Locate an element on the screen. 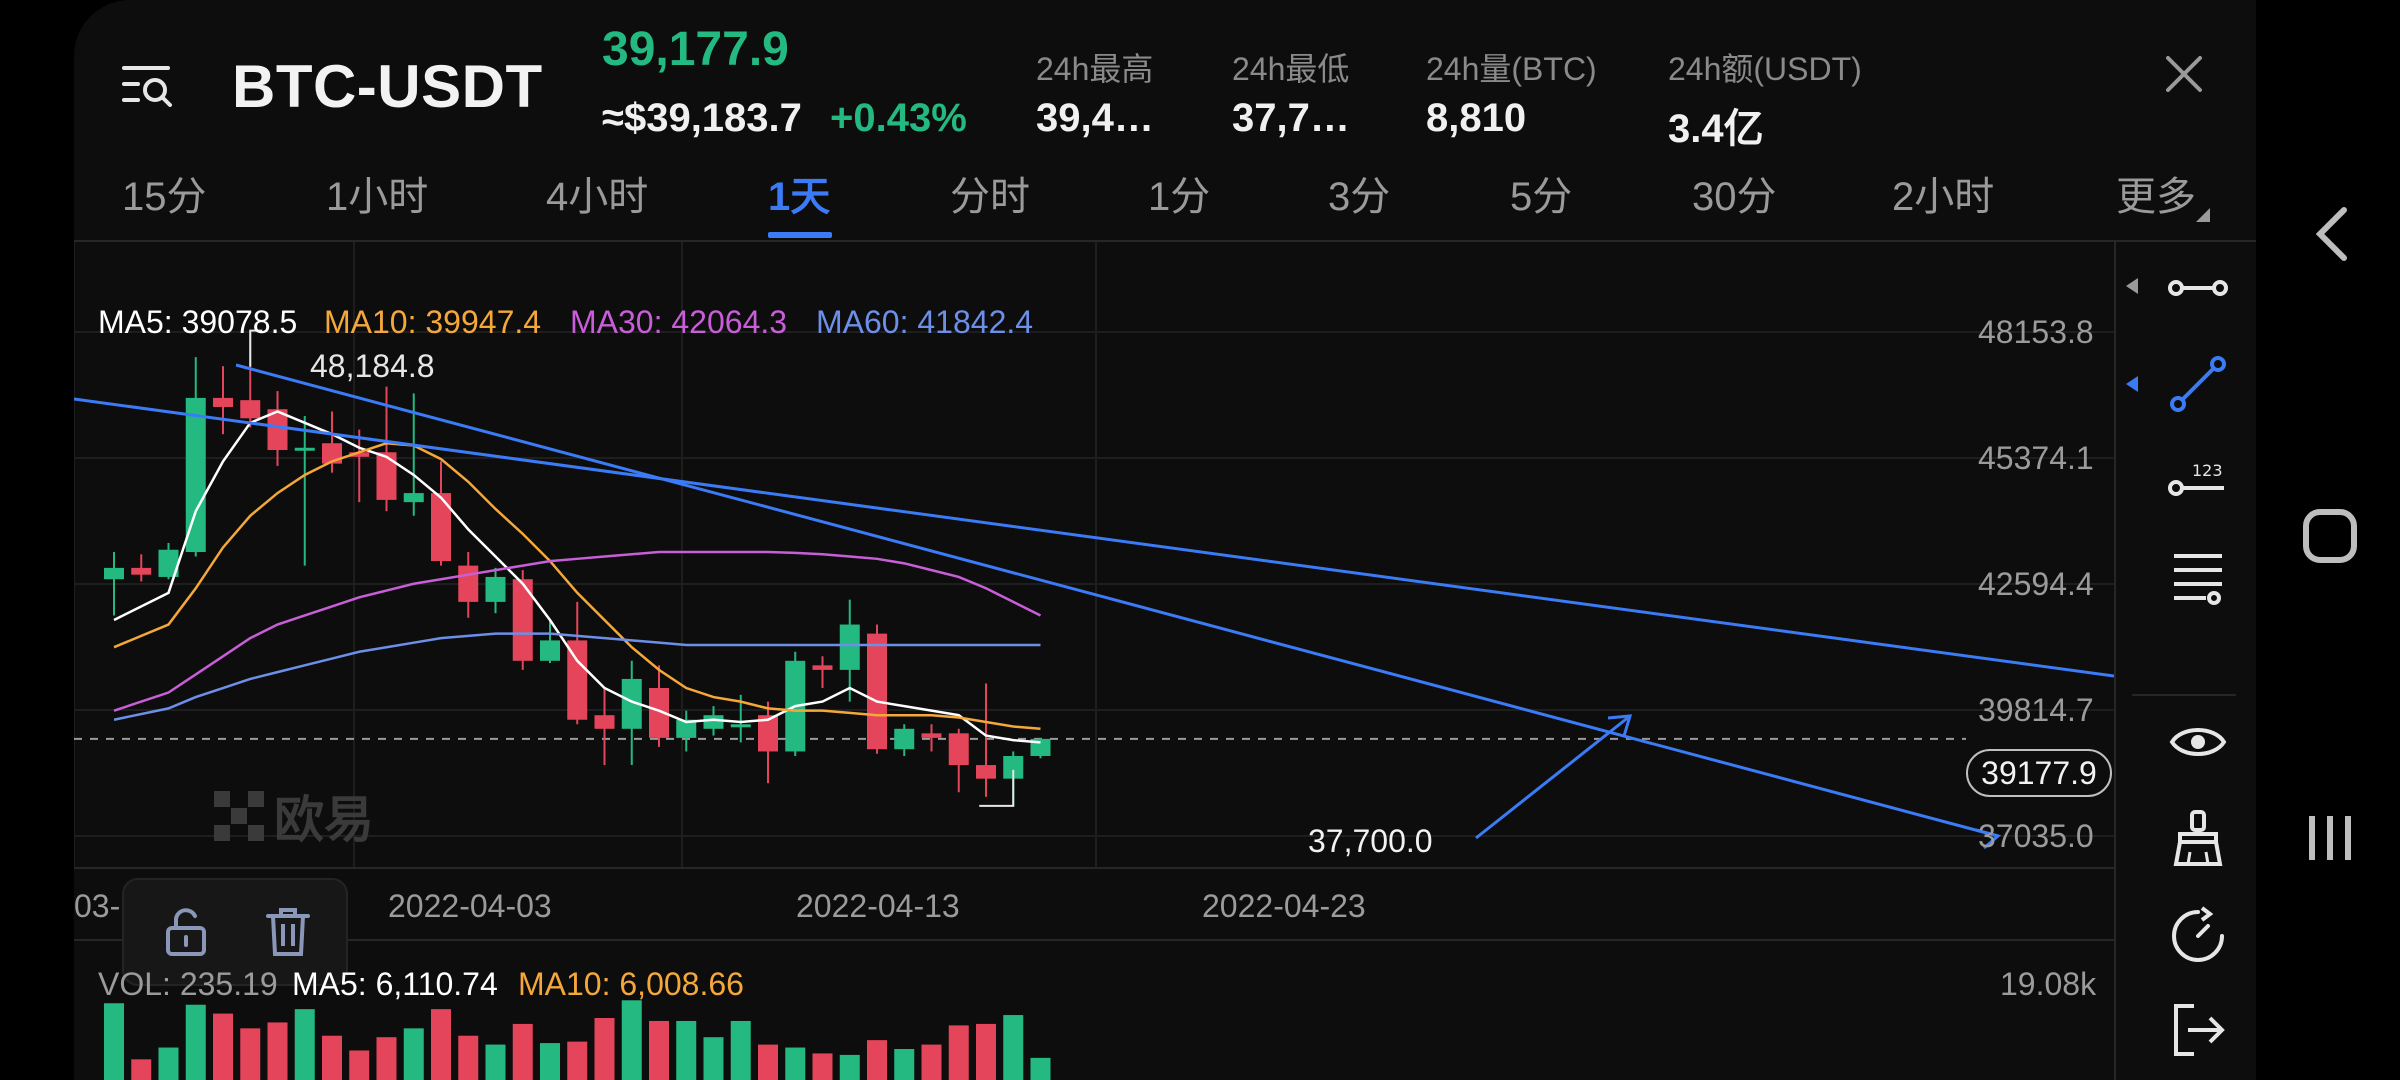 Image resolution: width=2400 pixels, height=1080 pixels. tab-2h: 2小时 is located at coordinates (1943, 197).